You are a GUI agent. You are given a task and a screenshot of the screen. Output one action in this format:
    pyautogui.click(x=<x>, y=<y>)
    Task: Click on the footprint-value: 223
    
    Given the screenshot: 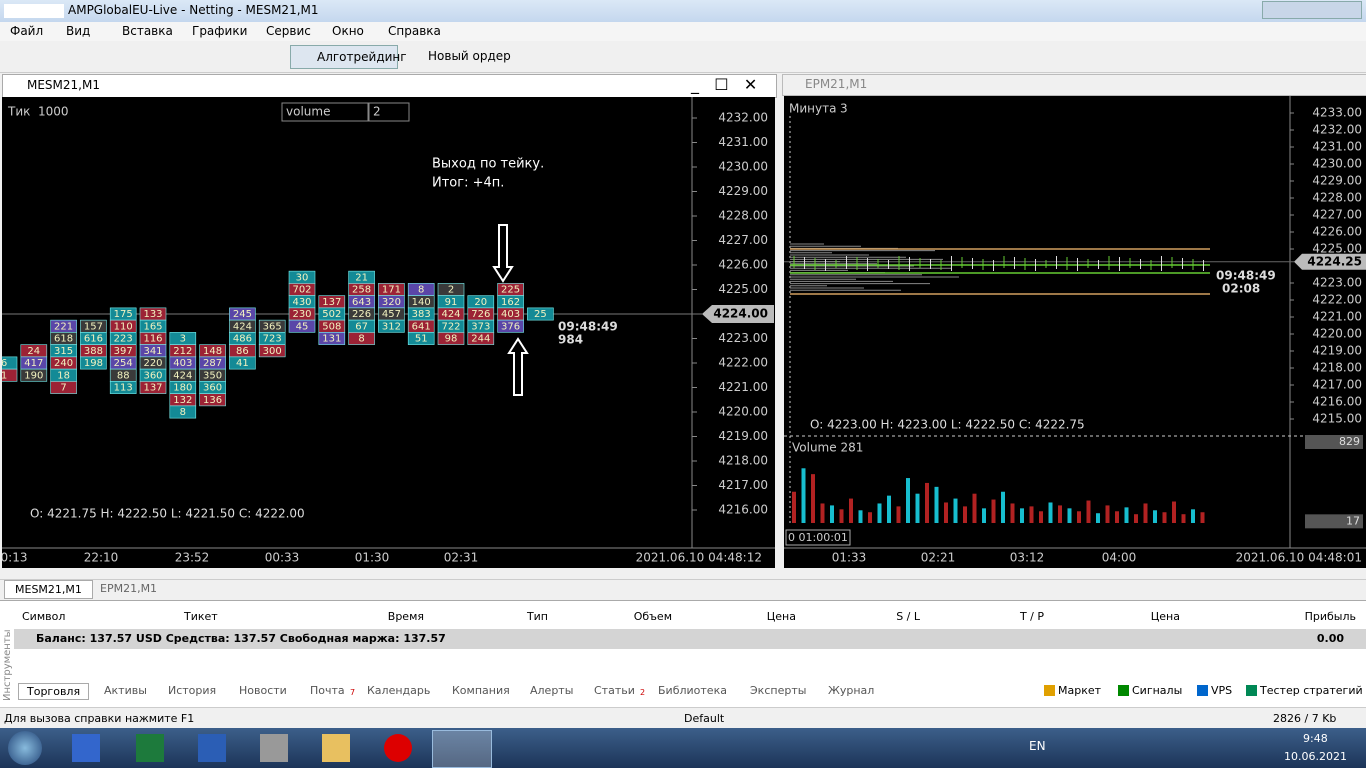 What is the action you would take?
    pyautogui.click(x=123, y=339)
    